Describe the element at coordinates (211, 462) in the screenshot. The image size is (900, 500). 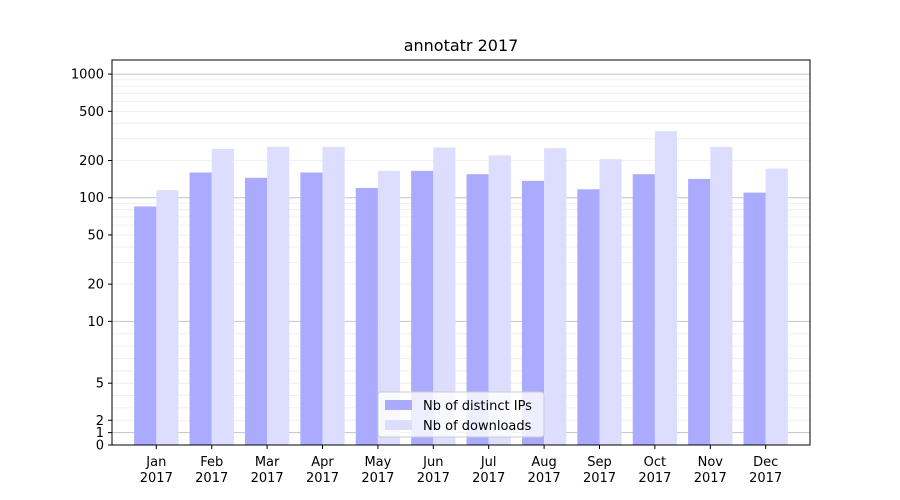
I see `x-tick-month: Feb` at that location.